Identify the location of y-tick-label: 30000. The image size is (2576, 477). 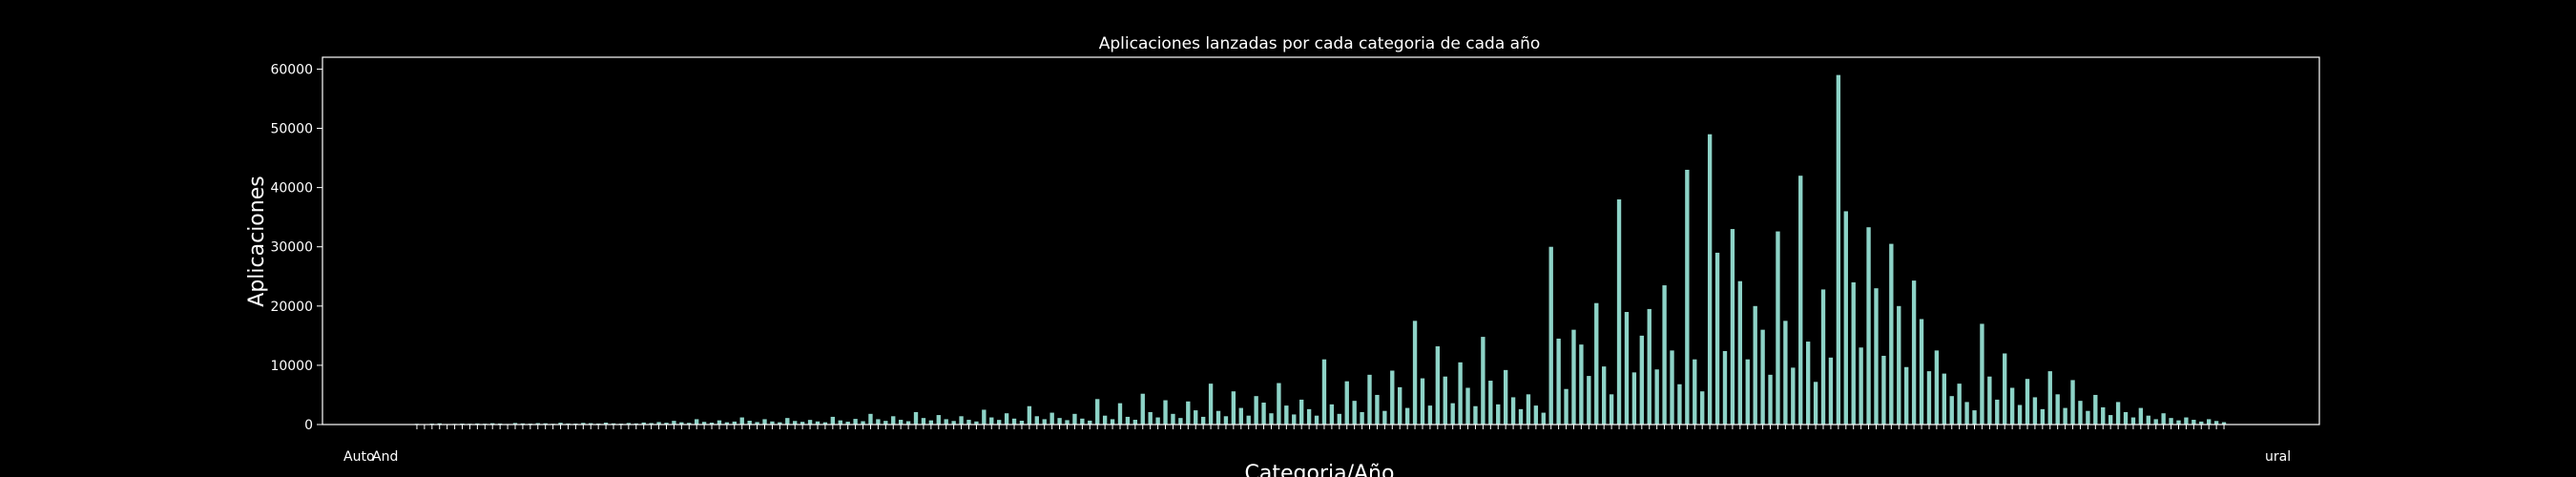
(291, 248).